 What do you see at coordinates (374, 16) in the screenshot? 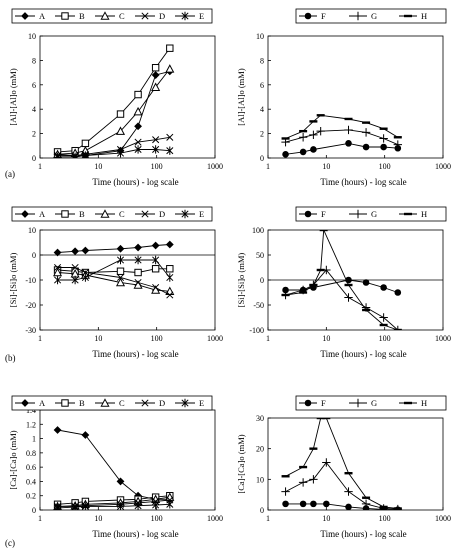
I see `legend-label-G: G` at bounding box center [374, 16].